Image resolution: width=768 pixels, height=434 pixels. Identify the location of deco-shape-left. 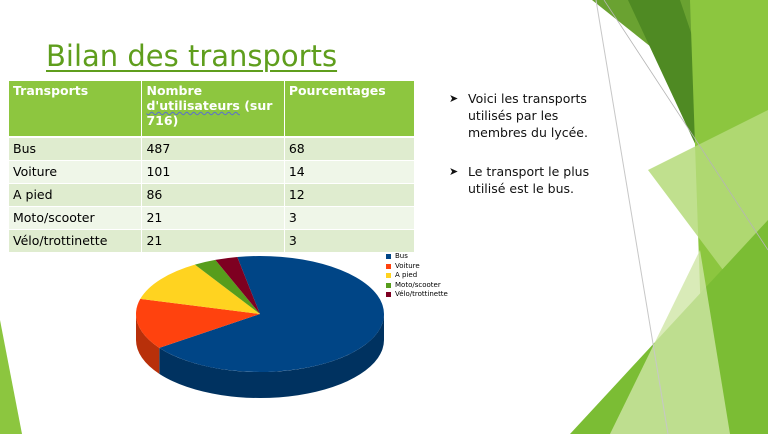
(11, 377).